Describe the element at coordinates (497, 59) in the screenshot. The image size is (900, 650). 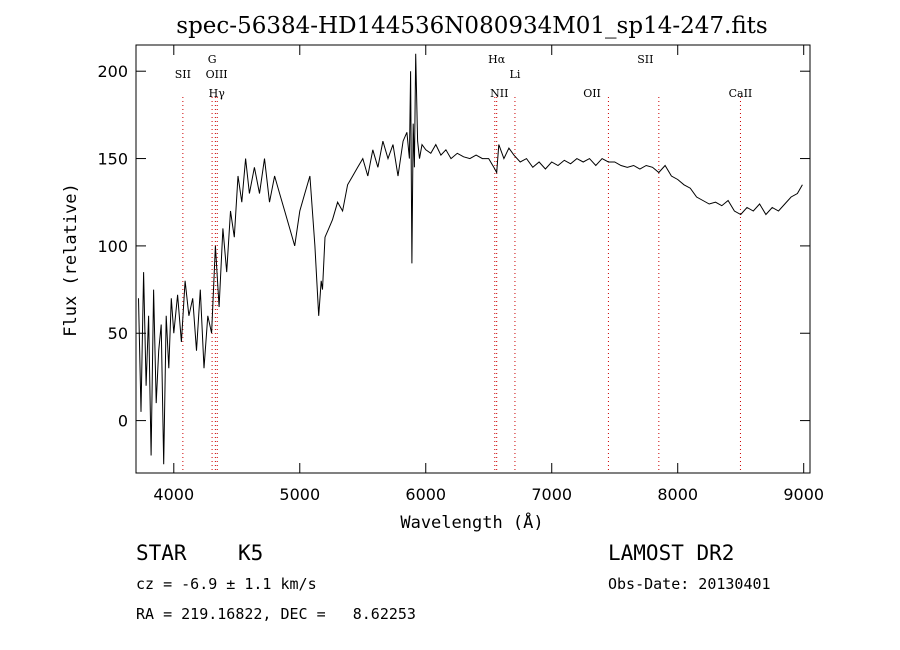
I see `annotation-label: Hα` at that location.